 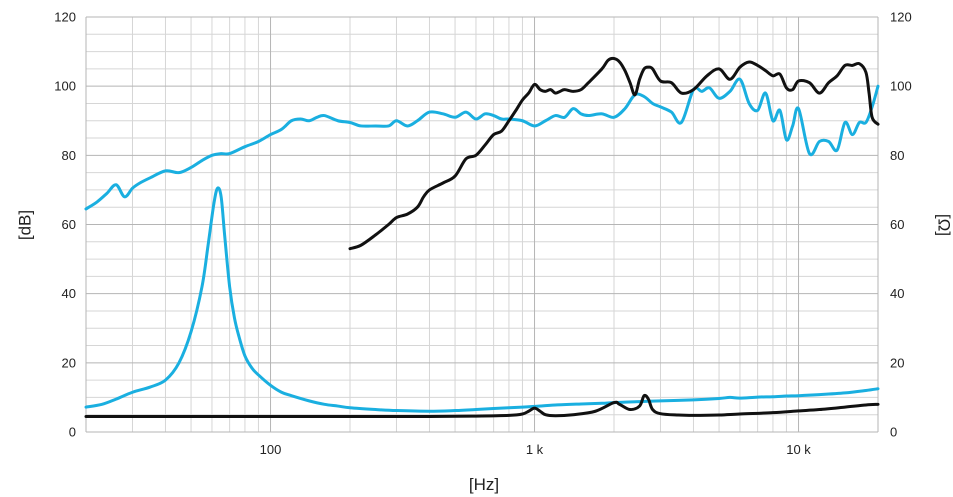 What do you see at coordinates (65, 86) in the screenshot?
I see `y-tick-label-left: 100` at bounding box center [65, 86].